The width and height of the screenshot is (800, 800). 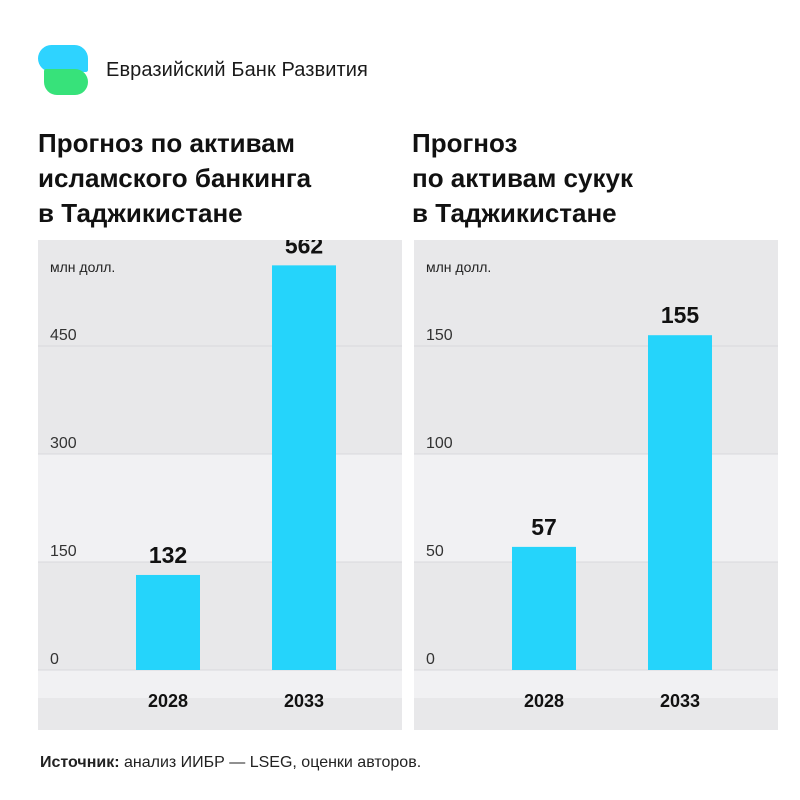 I want to click on logo-bottom-shape, so click(x=66, y=82).